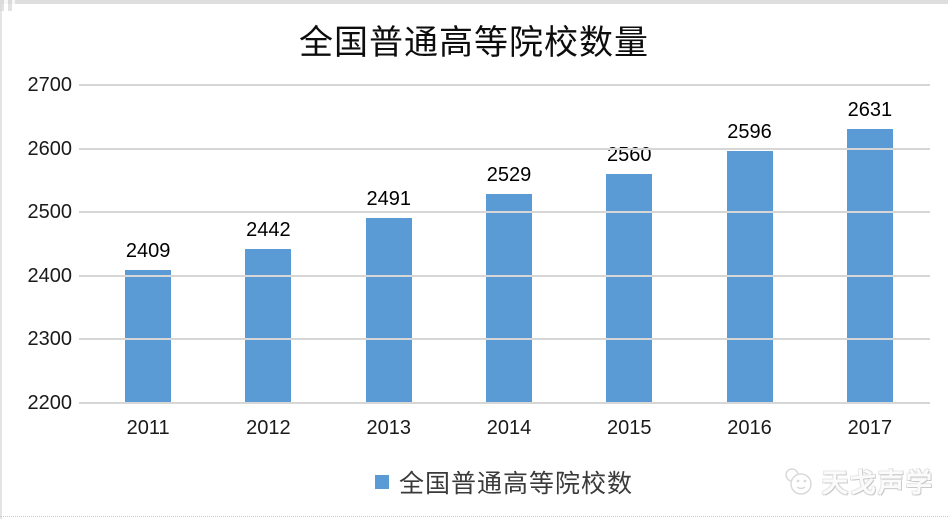 This screenshot has width=948, height=519. What do you see at coordinates (50, 85) in the screenshot?
I see `y-tick-label: 2700` at bounding box center [50, 85].